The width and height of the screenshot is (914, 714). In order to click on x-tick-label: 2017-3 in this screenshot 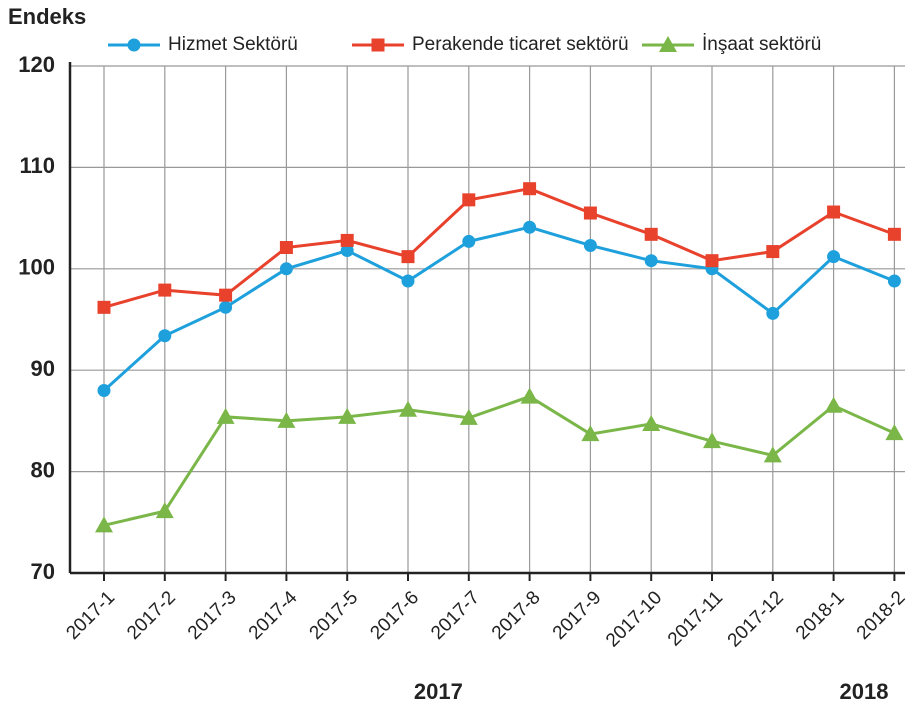, I will do `click(212, 615)`.